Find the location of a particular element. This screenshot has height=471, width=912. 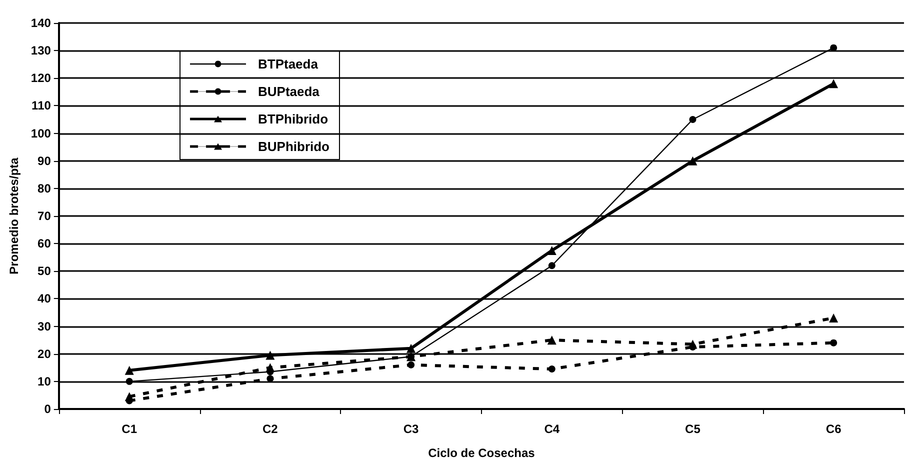

x-axis-title: Ciclo de Cosechas is located at coordinates (482, 453).